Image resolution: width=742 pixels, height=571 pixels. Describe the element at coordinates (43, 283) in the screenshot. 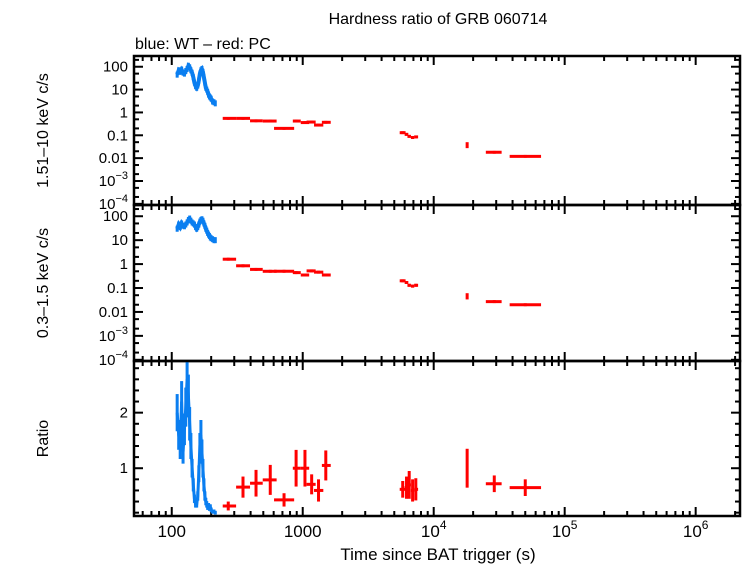

I see `y-axis-label: 0.3–1.5 keV c/s` at that location.